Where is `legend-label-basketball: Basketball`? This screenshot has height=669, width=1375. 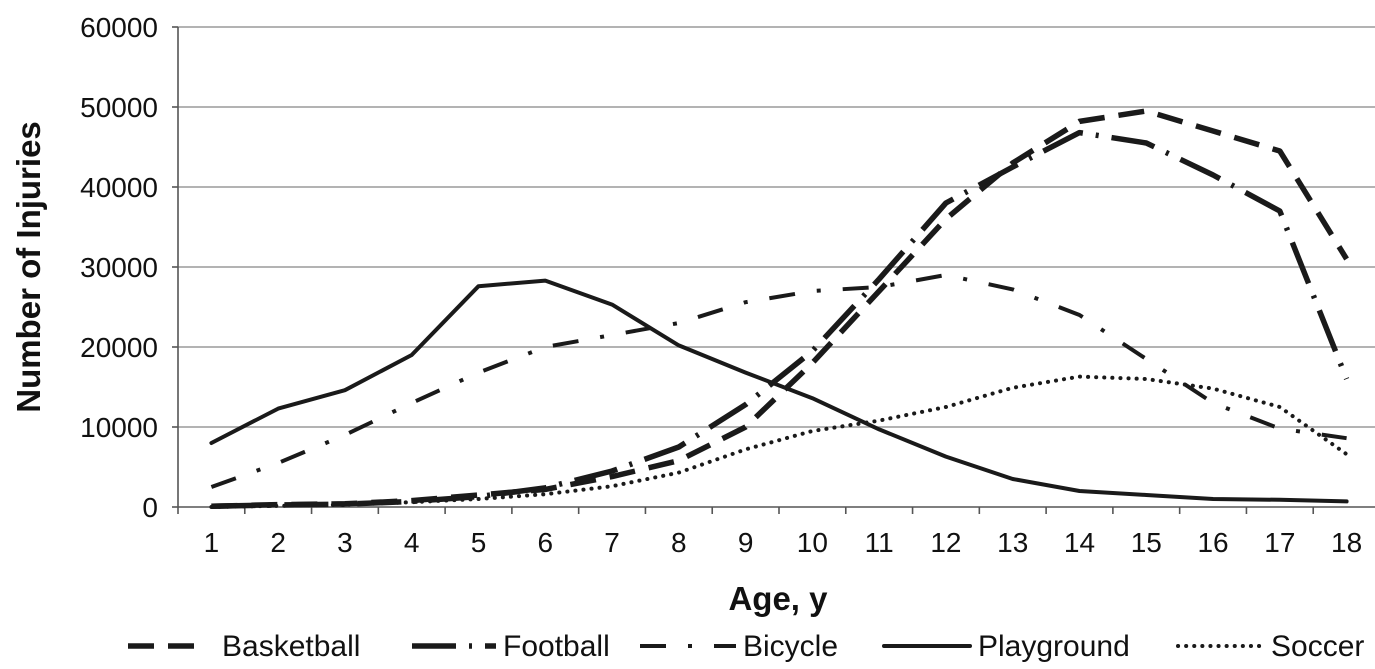 legend-label-basketball: Basketball is located at coordinates (291, 646).